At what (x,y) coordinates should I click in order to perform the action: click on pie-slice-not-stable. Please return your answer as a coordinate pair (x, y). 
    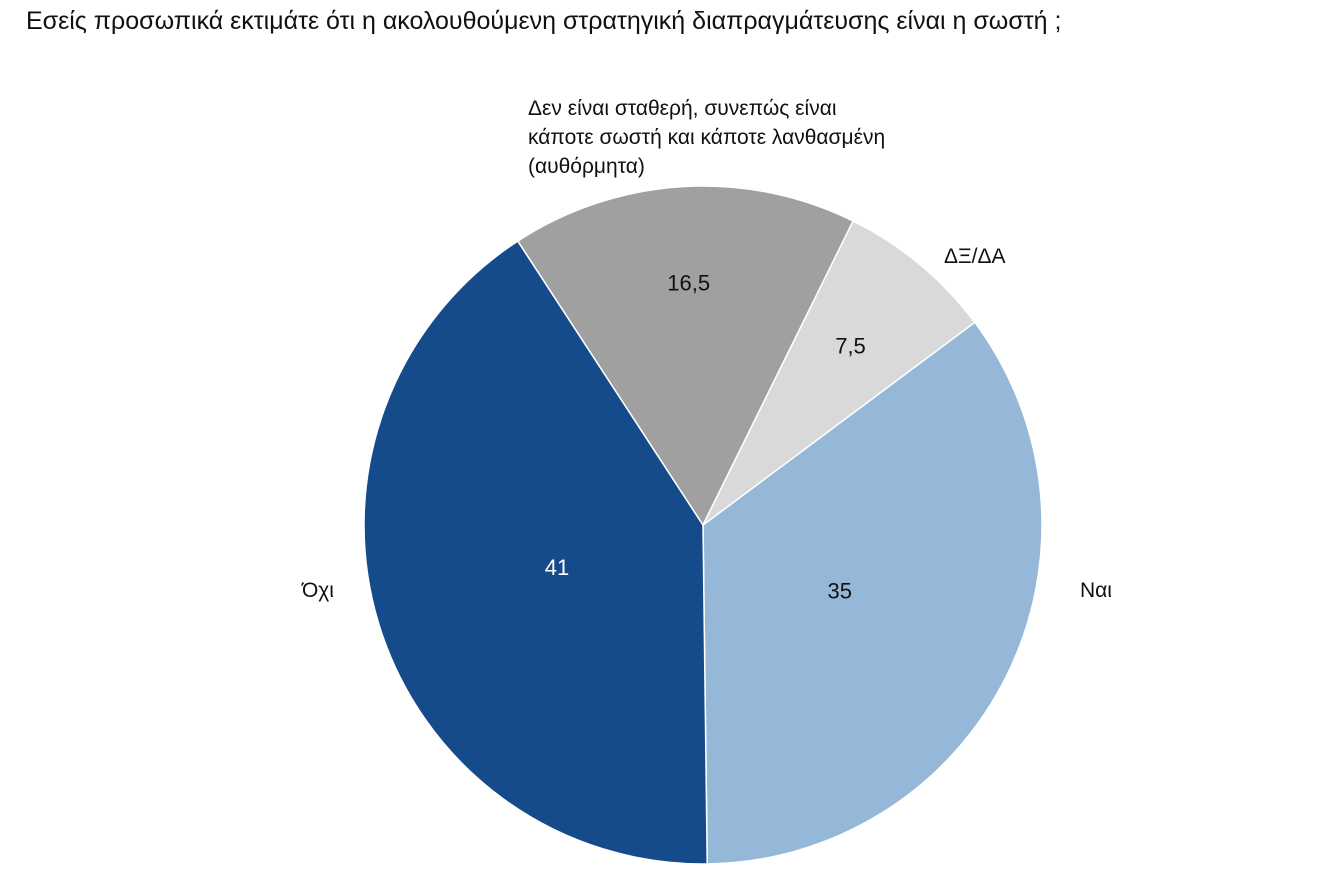
    Looking at the image, I should click on (685, 356).